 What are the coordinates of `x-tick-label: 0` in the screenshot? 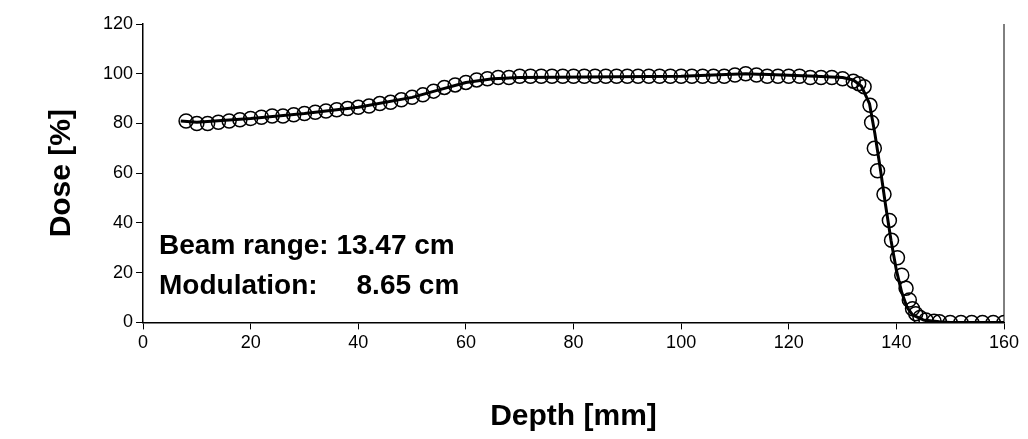 It's located at (143, 342).